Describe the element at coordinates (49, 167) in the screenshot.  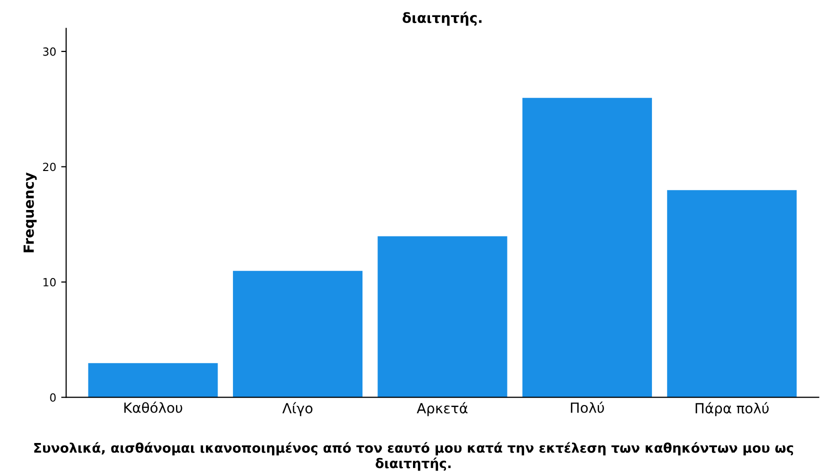
I see `y-tick-label: 20` at that location.